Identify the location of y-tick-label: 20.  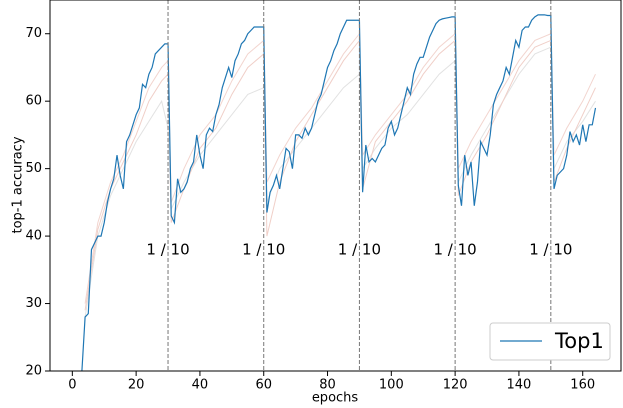
(33, 371).